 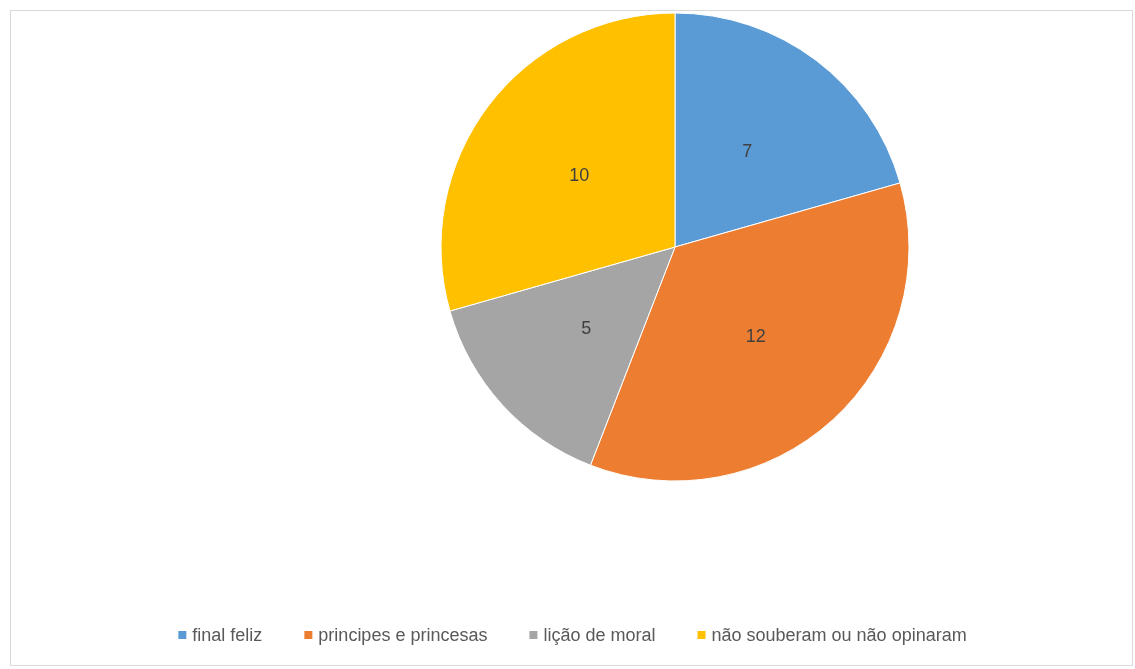 What do you see at coordinates (403, 635) in the screenshot?
I see `legend-label: principes e princesas` at bounding box center [403, 635].